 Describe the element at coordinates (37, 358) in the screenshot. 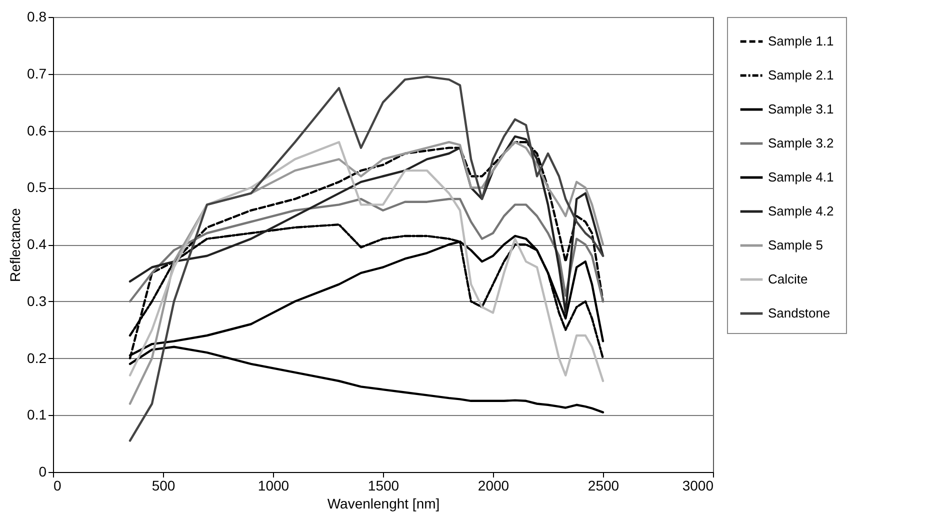

I see `y-tick-label: 0.2` at that location.